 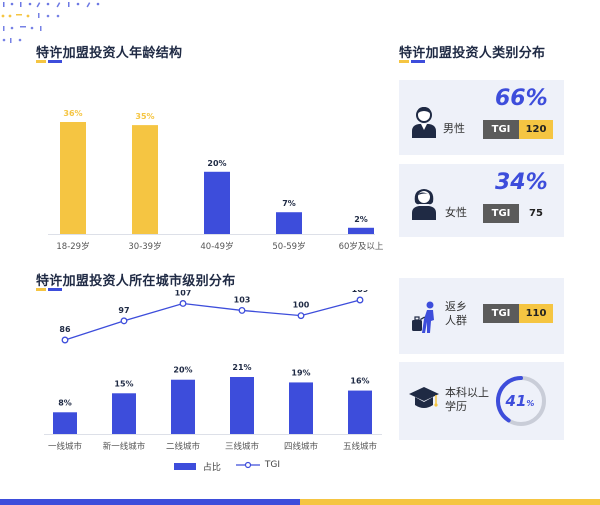 I want to click on returnee-label-line2: 人群, so click(x=456, y=320).